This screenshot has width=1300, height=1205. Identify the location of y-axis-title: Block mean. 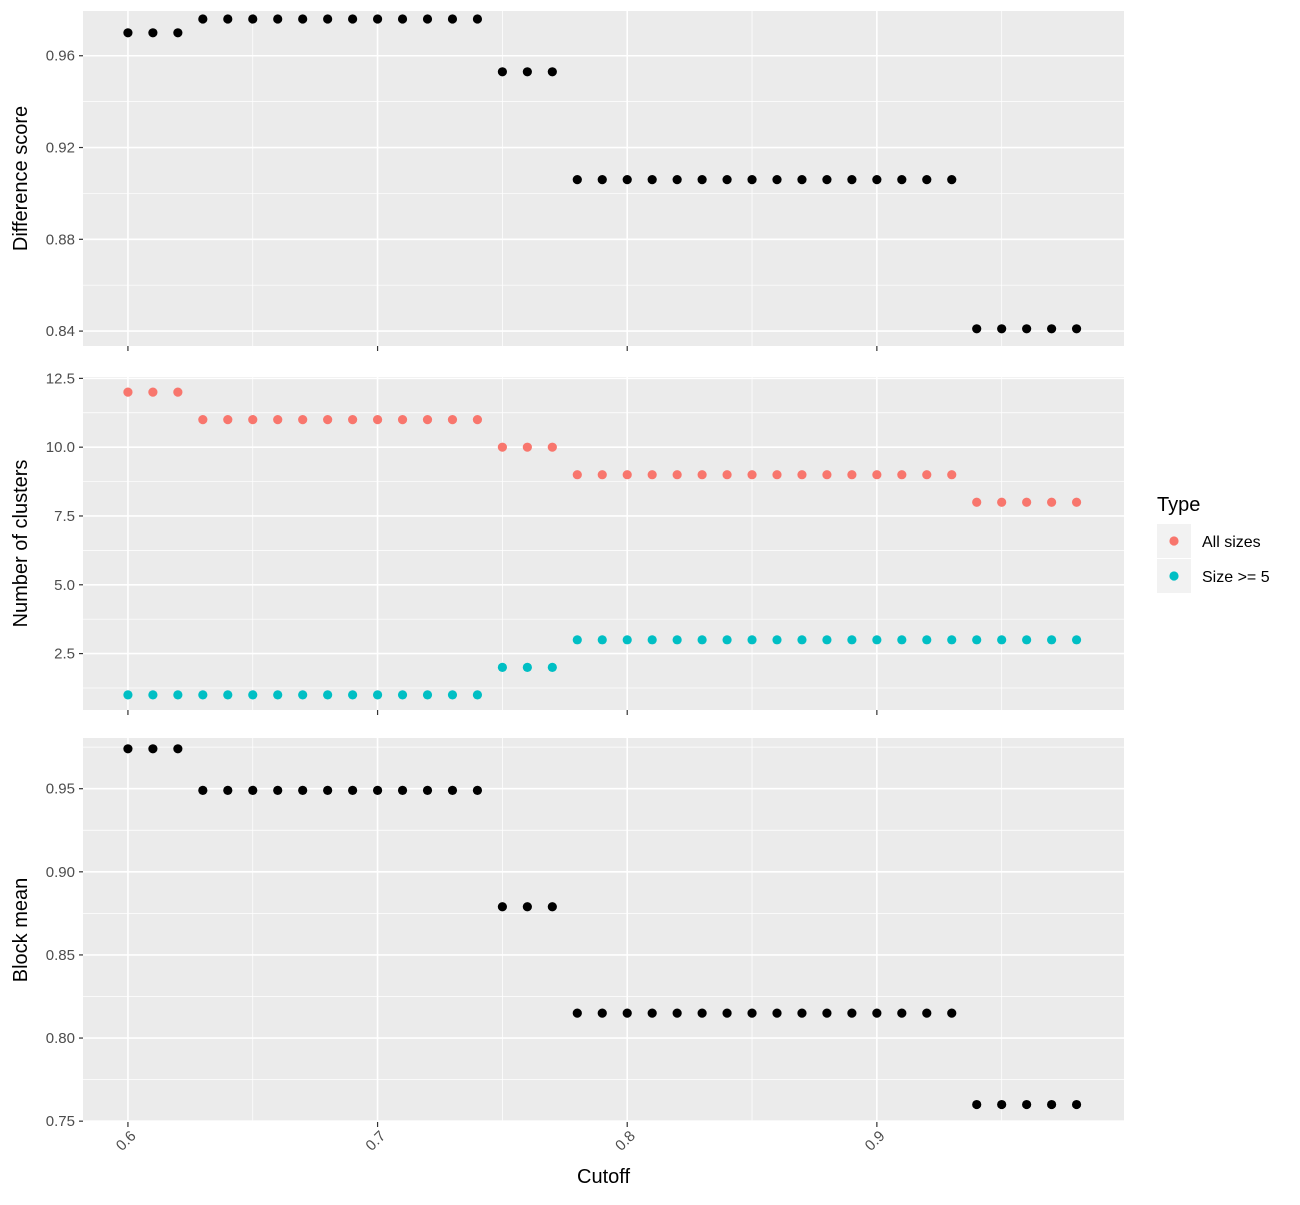
(21, 930).